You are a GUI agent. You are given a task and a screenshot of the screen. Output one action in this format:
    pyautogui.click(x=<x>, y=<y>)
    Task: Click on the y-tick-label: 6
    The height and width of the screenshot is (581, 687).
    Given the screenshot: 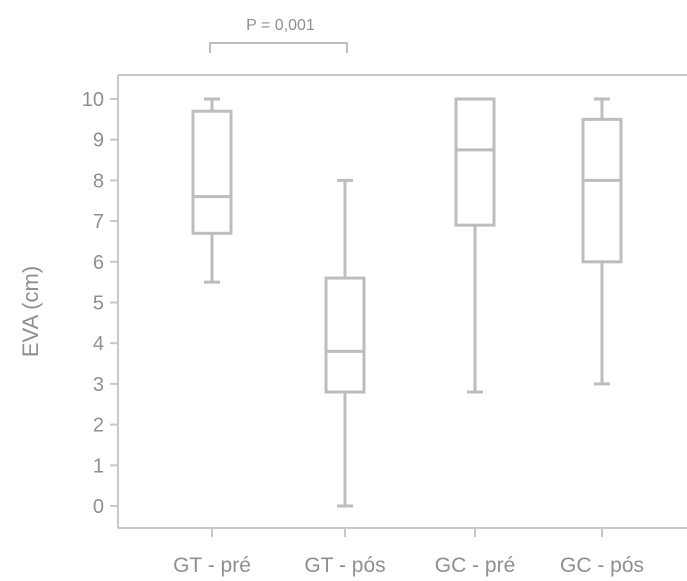 What is the action you would take?
    pyautogui.click(x=98, y=263)
    